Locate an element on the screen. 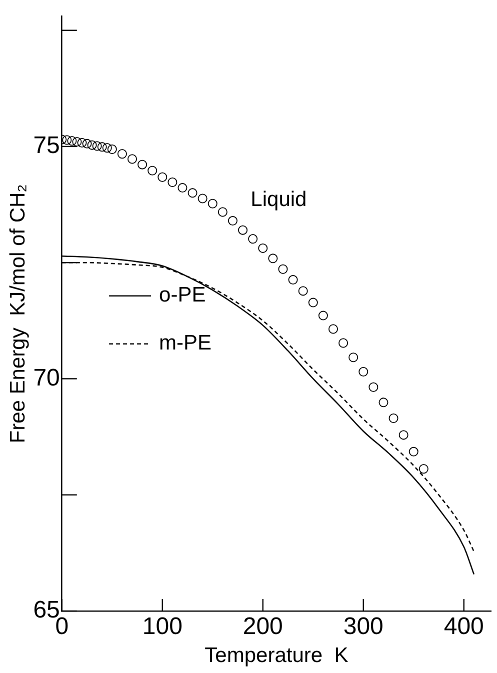 The height and width of the screenshot is (673, 497). y-tick-label: 70 is located at coordinates (46, 378).